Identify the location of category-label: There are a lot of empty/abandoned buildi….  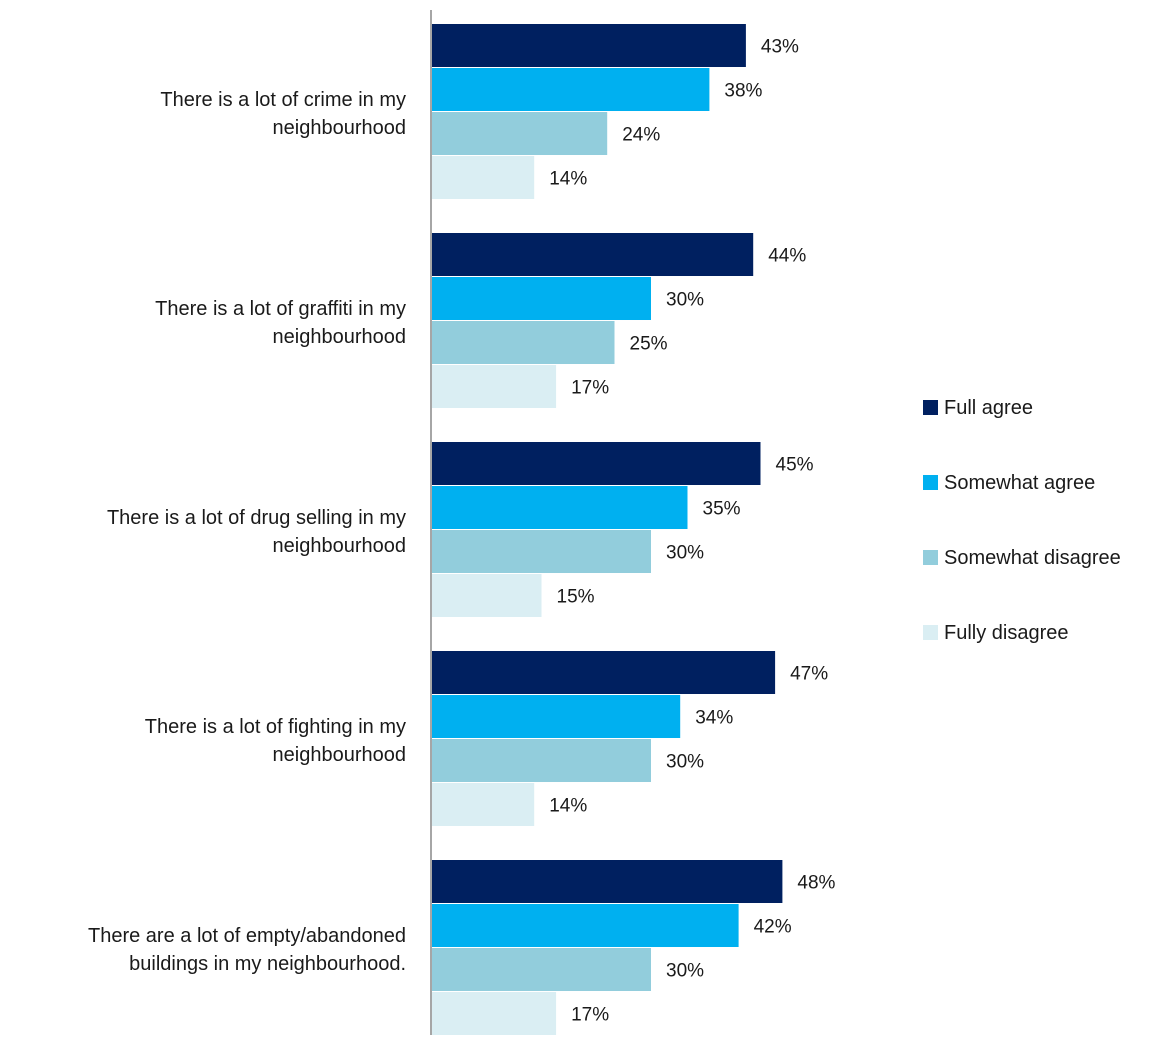
(247, 950).